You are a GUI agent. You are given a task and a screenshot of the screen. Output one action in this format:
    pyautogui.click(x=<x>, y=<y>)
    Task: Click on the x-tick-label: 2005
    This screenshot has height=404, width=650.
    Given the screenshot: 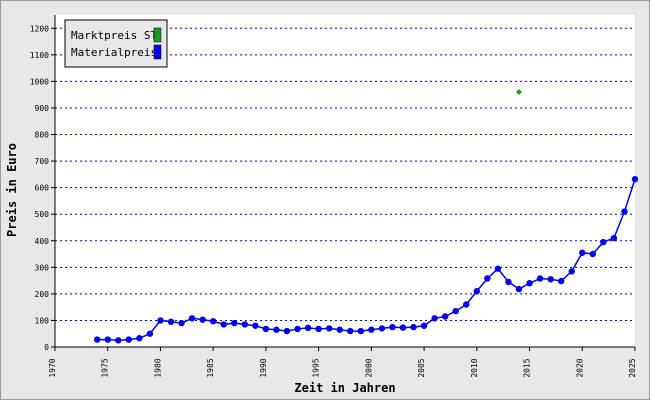 What is the action you would take?
    pyautogui.click(x=421, y=367)
    